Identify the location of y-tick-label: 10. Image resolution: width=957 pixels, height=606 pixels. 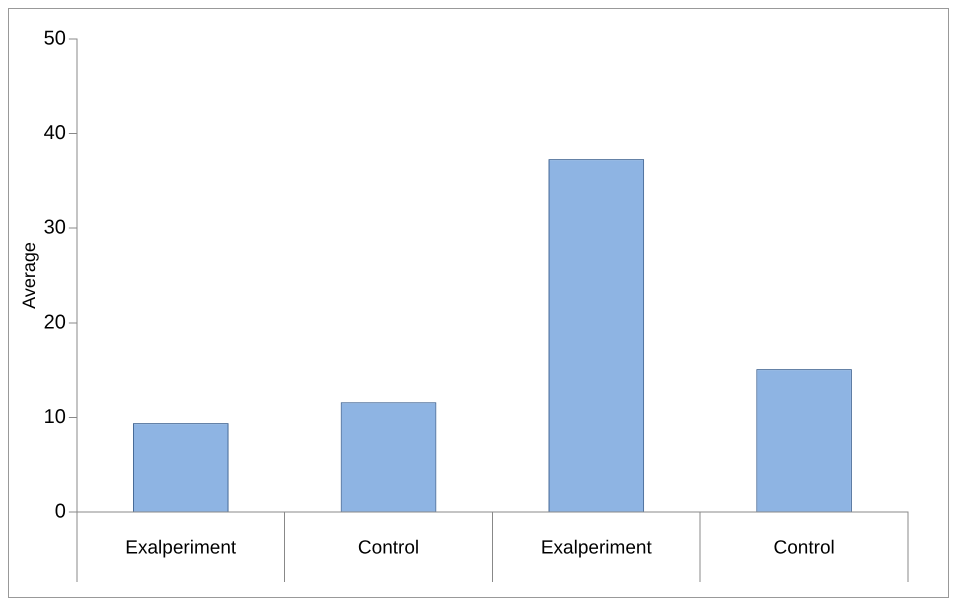
(55, 417).